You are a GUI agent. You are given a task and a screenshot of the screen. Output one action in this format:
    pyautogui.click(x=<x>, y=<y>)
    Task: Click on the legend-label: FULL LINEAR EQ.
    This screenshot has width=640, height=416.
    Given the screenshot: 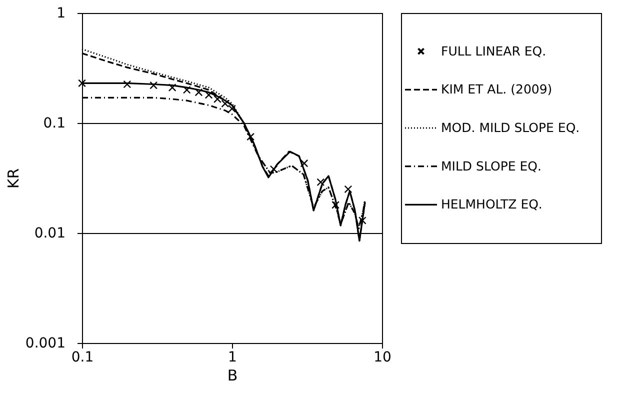 What is the action you would take?
    pyautogui.click(x=493, y=50)
    